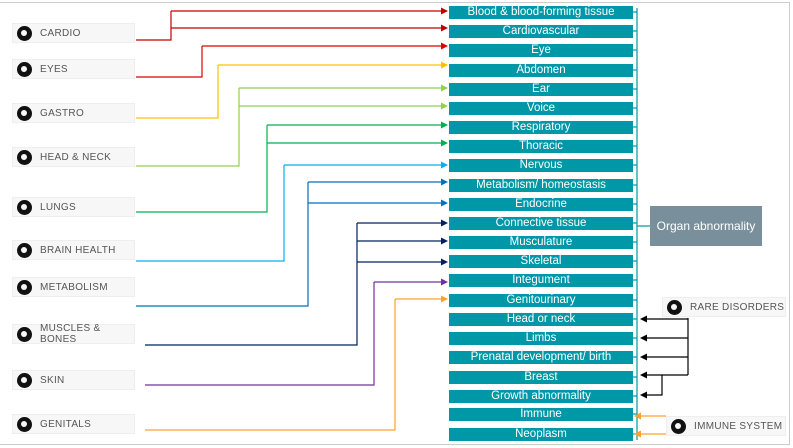 The width and height of the screenshot is (793, 448). I want to click on target-node: Blood & blood-forming tissue, so click(541, 12).